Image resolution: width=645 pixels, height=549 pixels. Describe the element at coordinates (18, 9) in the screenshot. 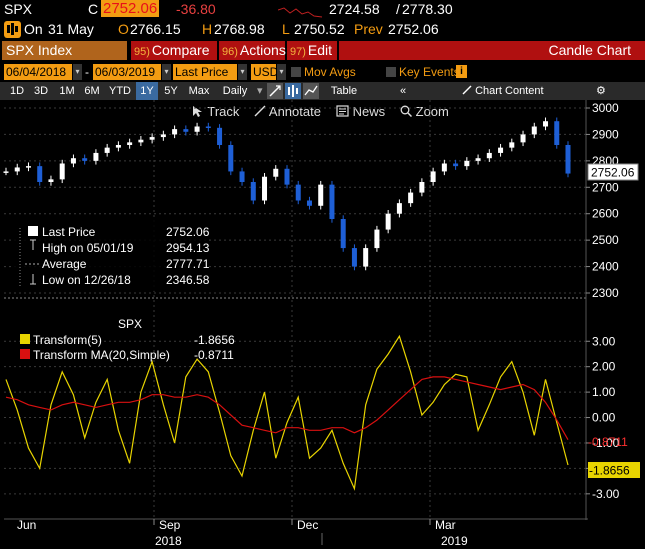

I see `quote-ticker: SPX` at that location.